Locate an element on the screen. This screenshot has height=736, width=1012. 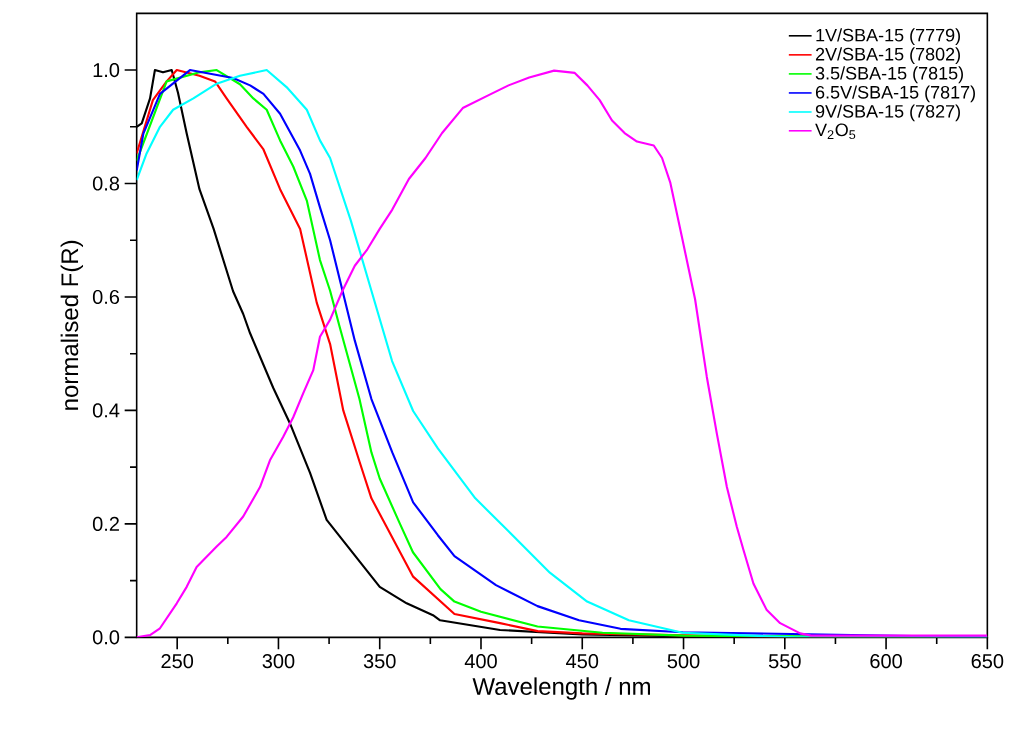
y-tick-label: 0.8 is located at coordinates (106, 183).